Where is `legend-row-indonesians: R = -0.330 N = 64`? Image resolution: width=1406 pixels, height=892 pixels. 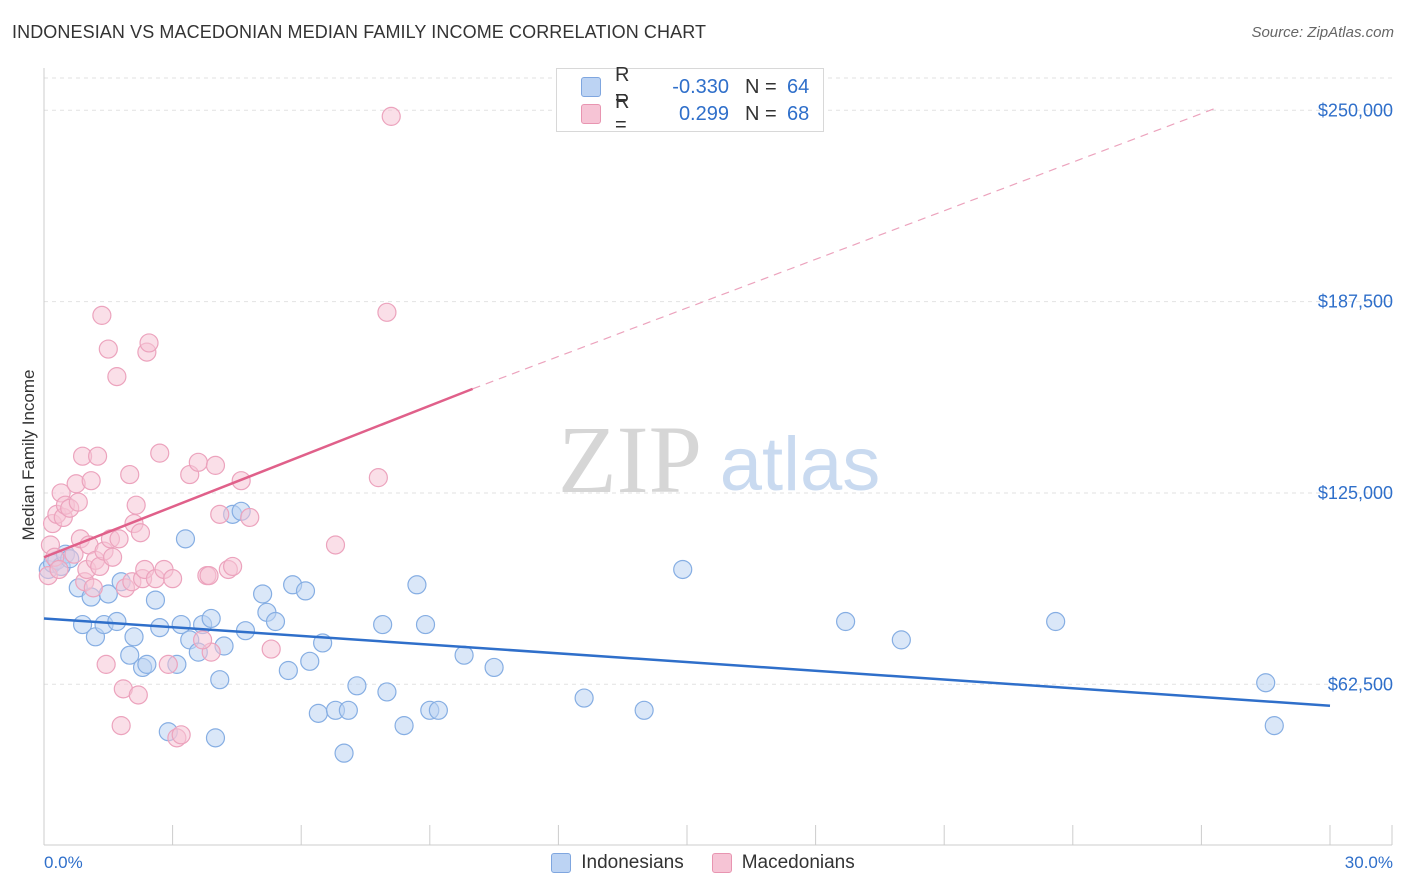 legend-row-indonesians: R = -0.330 N = 64 is located at coordinates (695, 86).